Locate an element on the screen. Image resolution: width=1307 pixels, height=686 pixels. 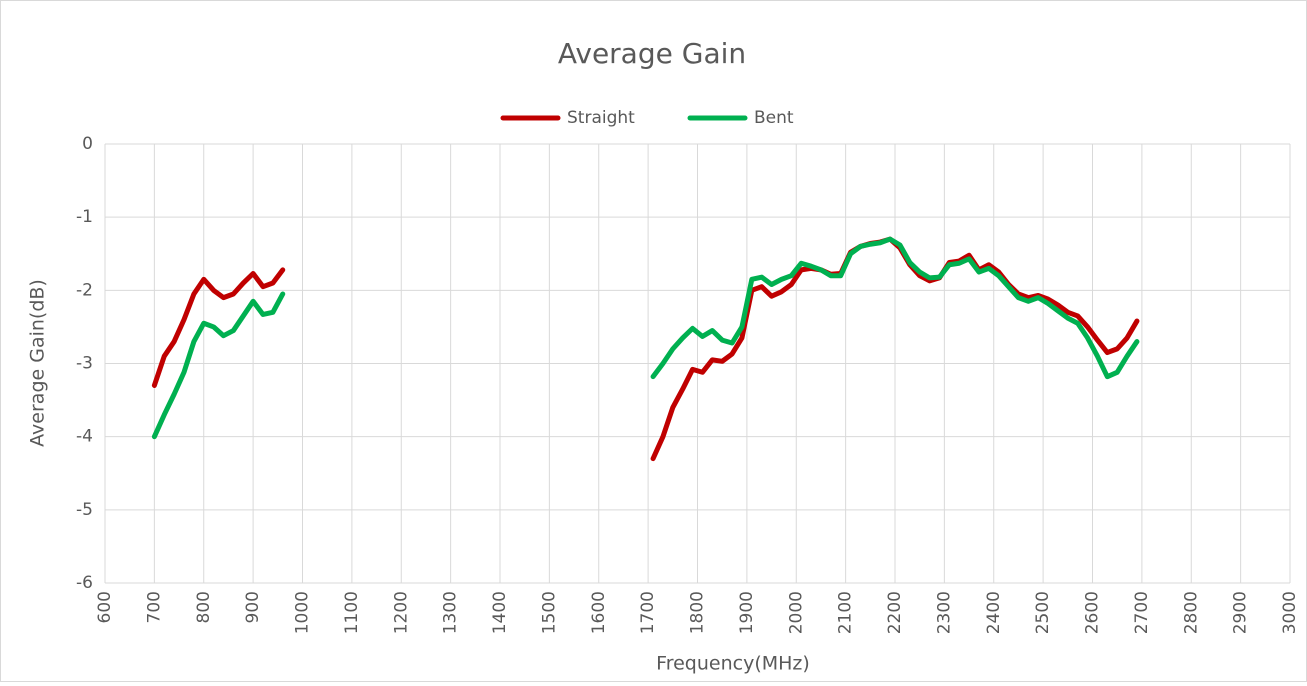
y-tick-label: -5 is located at coordinates (84, 510).